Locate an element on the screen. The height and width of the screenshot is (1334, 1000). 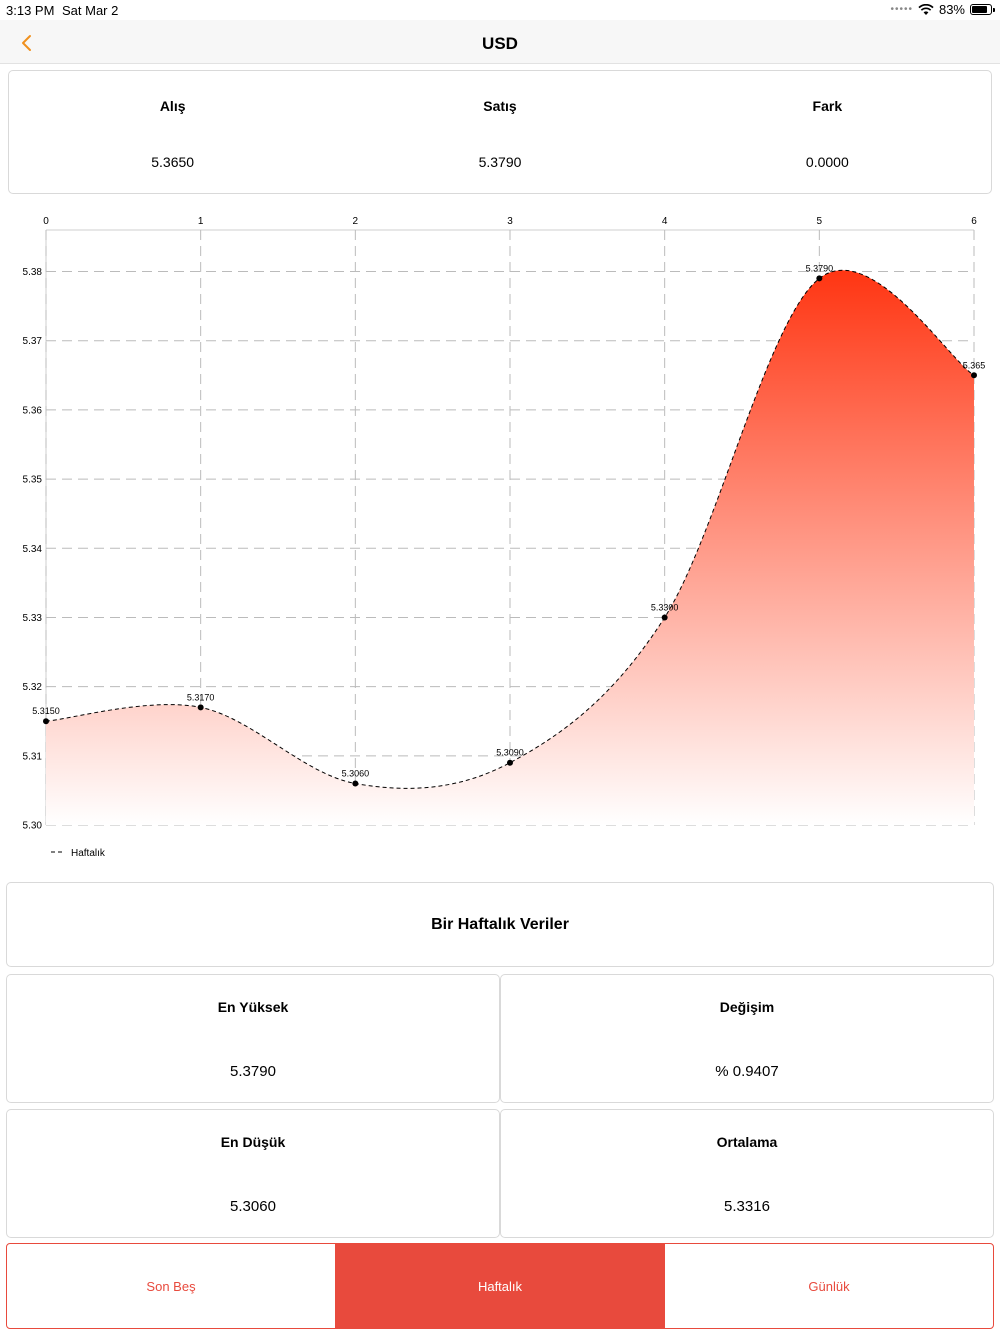
average-value: 5.3316 is located at coordinates (747, 1206).